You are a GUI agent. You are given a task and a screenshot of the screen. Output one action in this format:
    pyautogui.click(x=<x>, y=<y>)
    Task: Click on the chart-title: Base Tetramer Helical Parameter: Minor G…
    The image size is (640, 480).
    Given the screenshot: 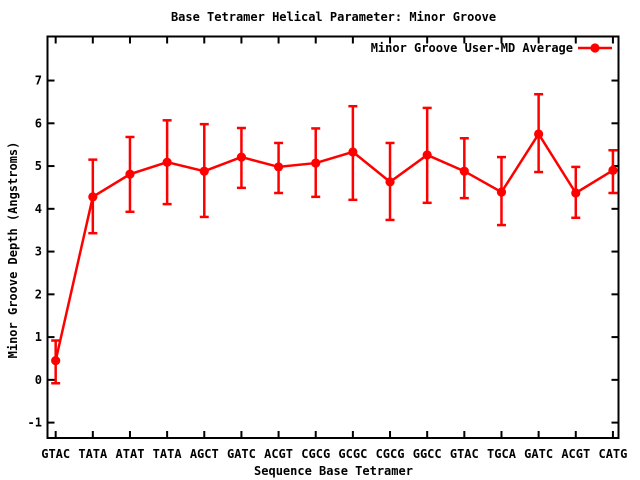 What is the action you would take?
    pyautogui.click(x=333, y=17)
    